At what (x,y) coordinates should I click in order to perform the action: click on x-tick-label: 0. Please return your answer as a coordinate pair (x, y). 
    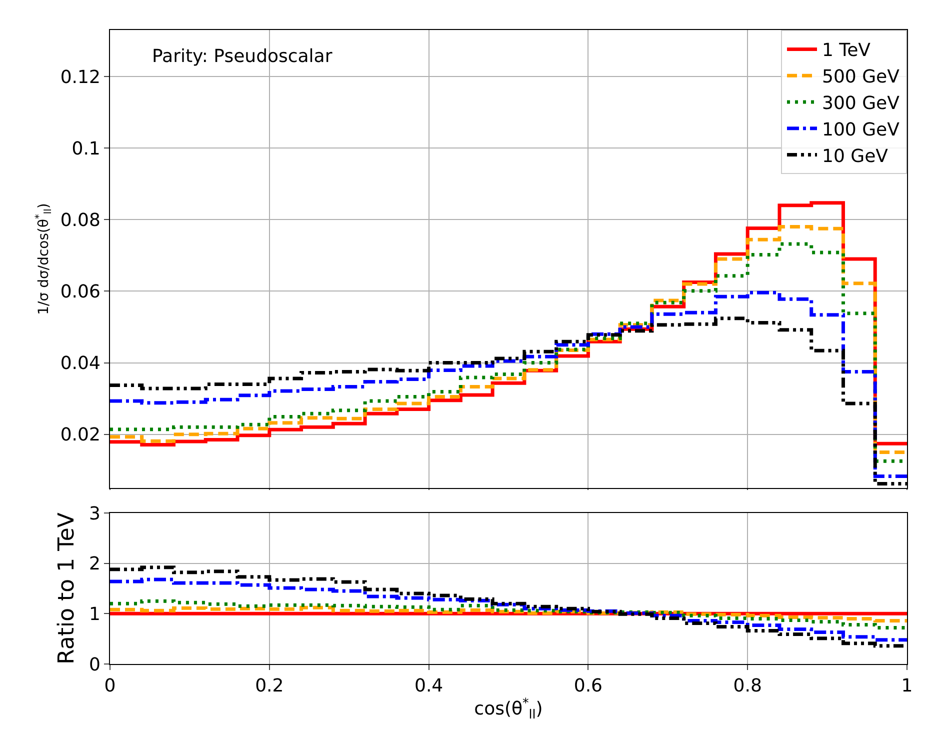
    Looking at the image, I should click on (110, 686).